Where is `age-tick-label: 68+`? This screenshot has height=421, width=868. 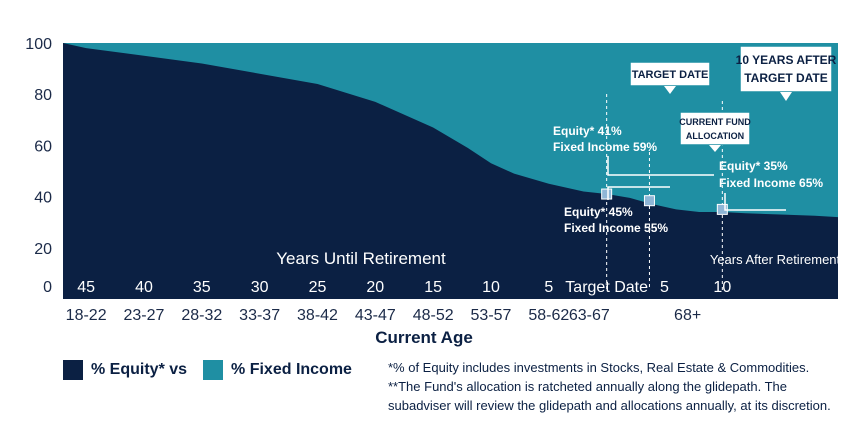
age-tick-label: 68+ is located at coordinates (687, 315).